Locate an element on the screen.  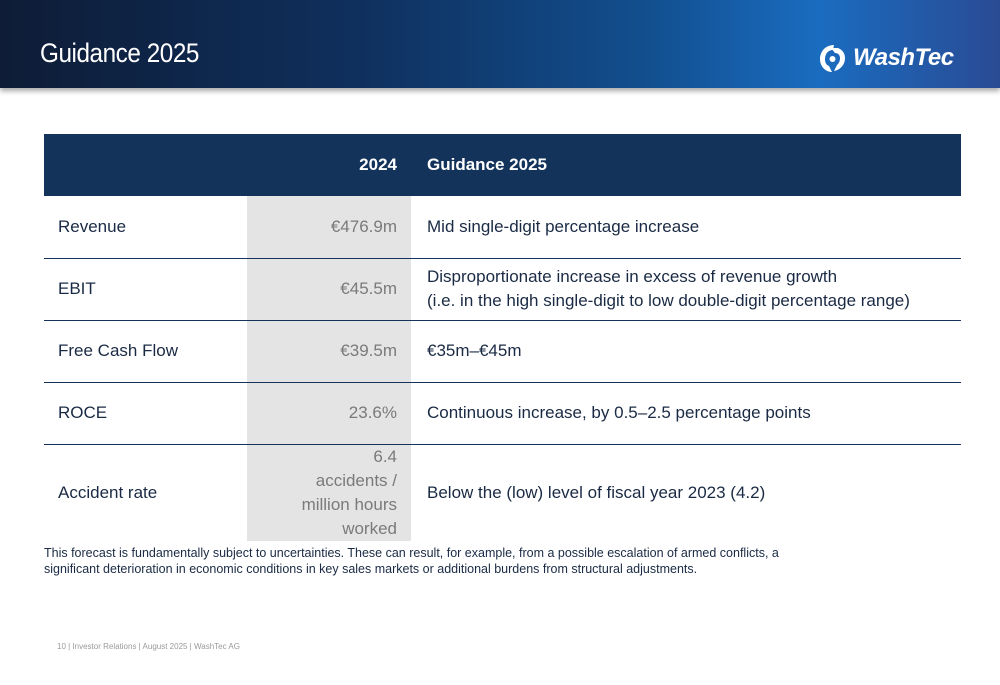
page-title: Guidance 2025 is located at coordinates (119, 53).